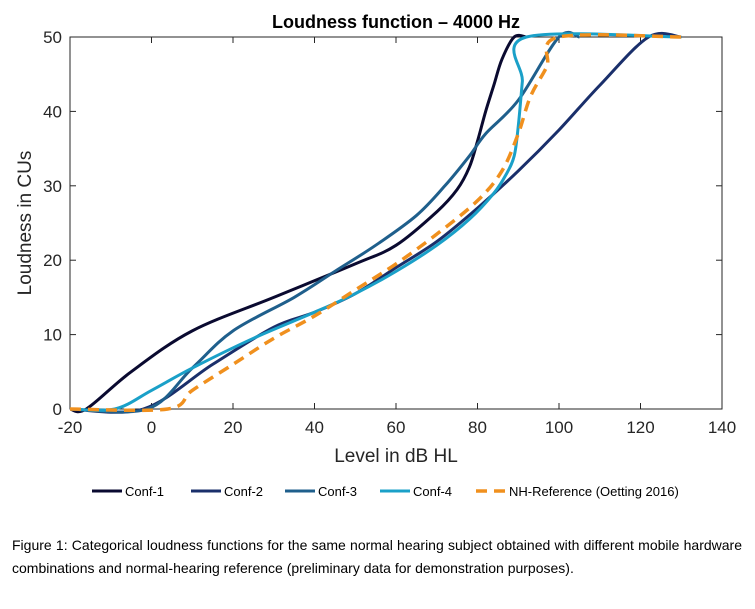 The image size is (755, 609). Describe the element at coordinates (52, 111) in the screenshot. I see `y-tick-label: 40` at that location.